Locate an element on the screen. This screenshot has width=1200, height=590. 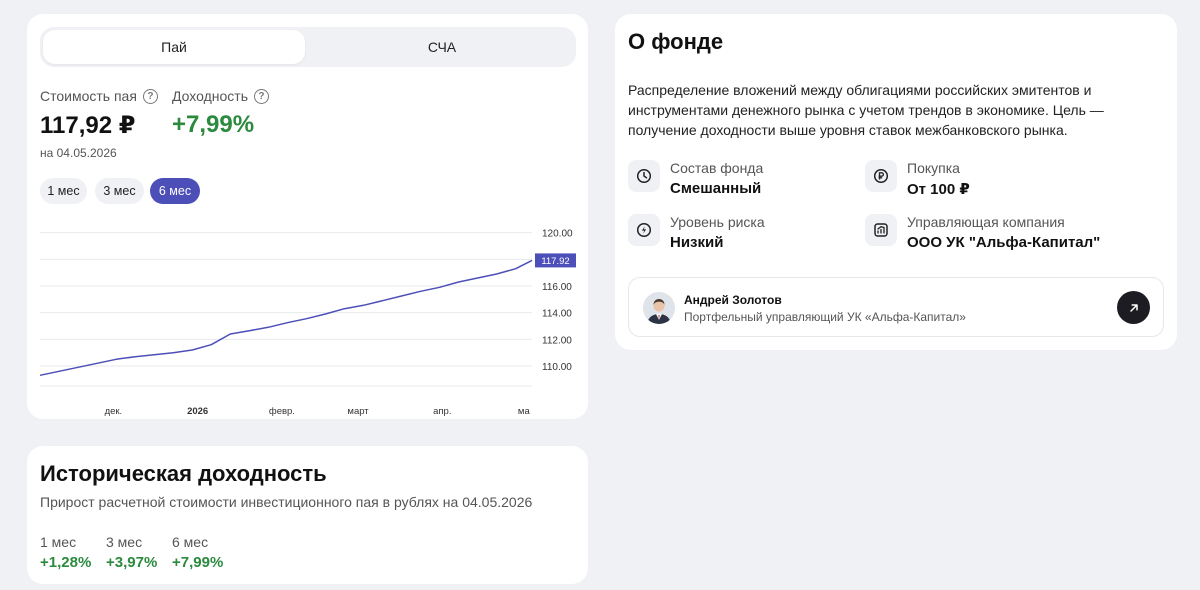
open-manager-button is located at coordinates (1133, 307).